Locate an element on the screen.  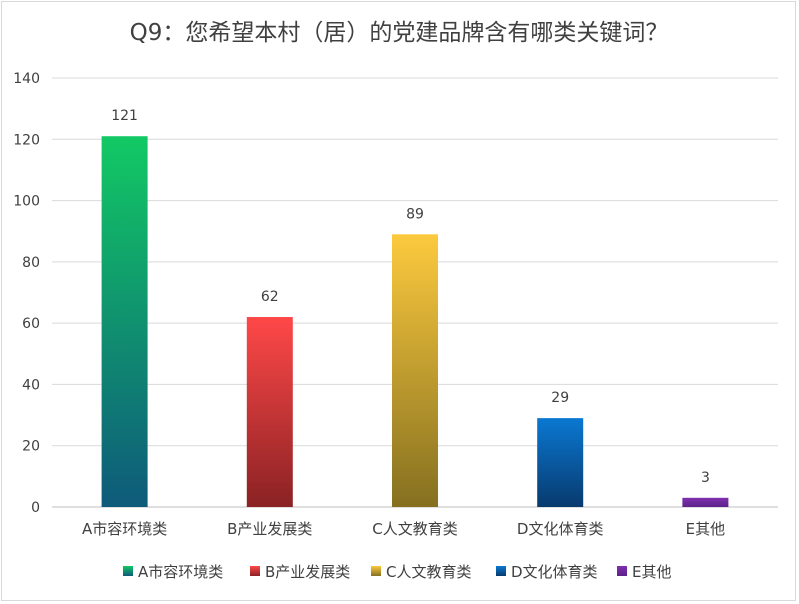
y-tick-label: 40 is located at coordinates (31, 385).